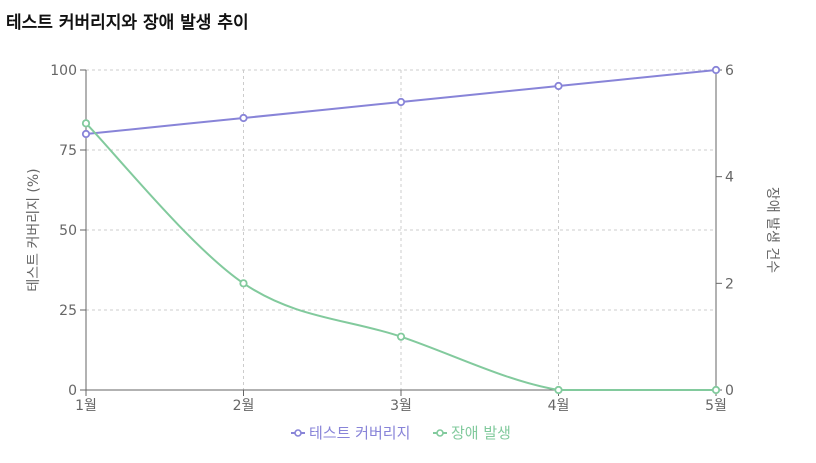 Image resolution: width=816 pixels, height=463 pixels. What do you see at coordinates (86, 406) in the screenshot?
I see `x-tick-label: 1월` at bounding box center [86, 406].